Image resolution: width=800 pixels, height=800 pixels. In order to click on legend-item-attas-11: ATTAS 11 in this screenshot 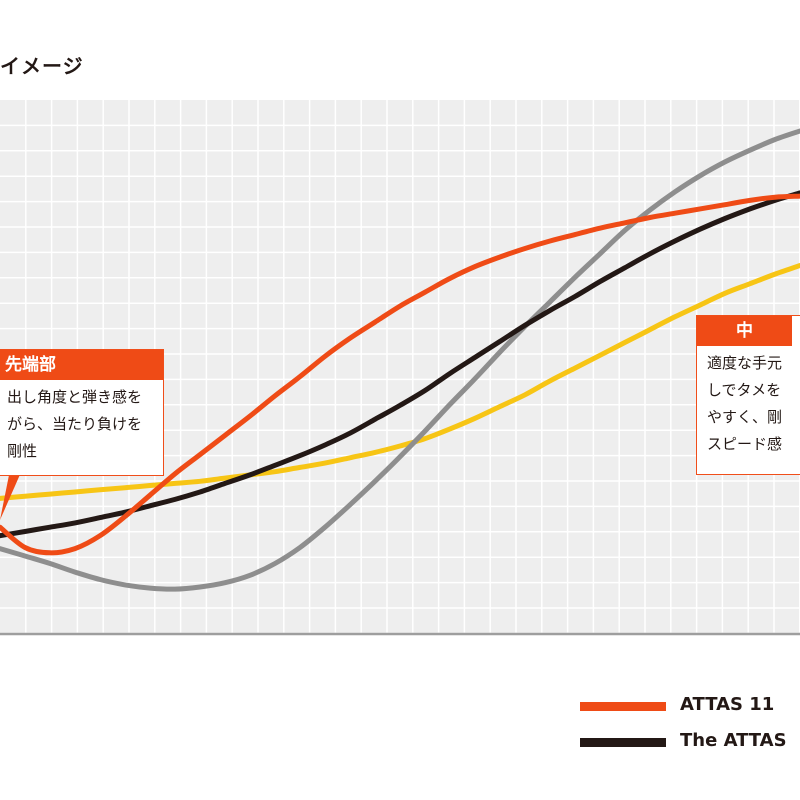, I will do `click(690, 707)`.